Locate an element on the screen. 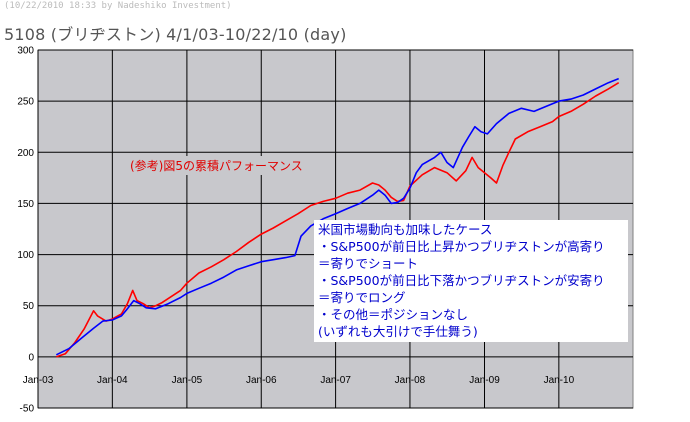  x-tick-label: Jan-10 is located at coordinates (559, 380).